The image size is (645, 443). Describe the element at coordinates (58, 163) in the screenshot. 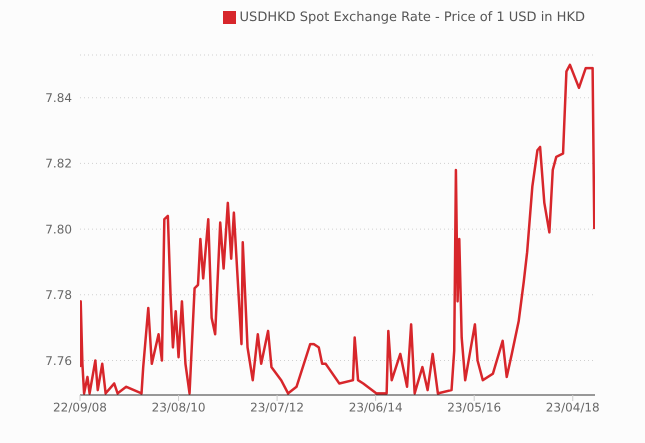

I see `y-tick-label: 7.82` at that location.